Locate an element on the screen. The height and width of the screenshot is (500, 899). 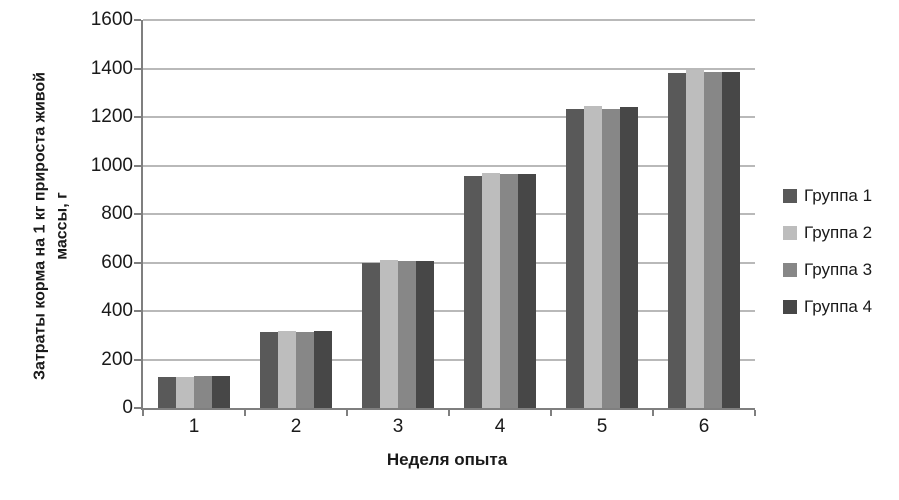
legend-label: Группа 3 is located at coordinates (838, 269).